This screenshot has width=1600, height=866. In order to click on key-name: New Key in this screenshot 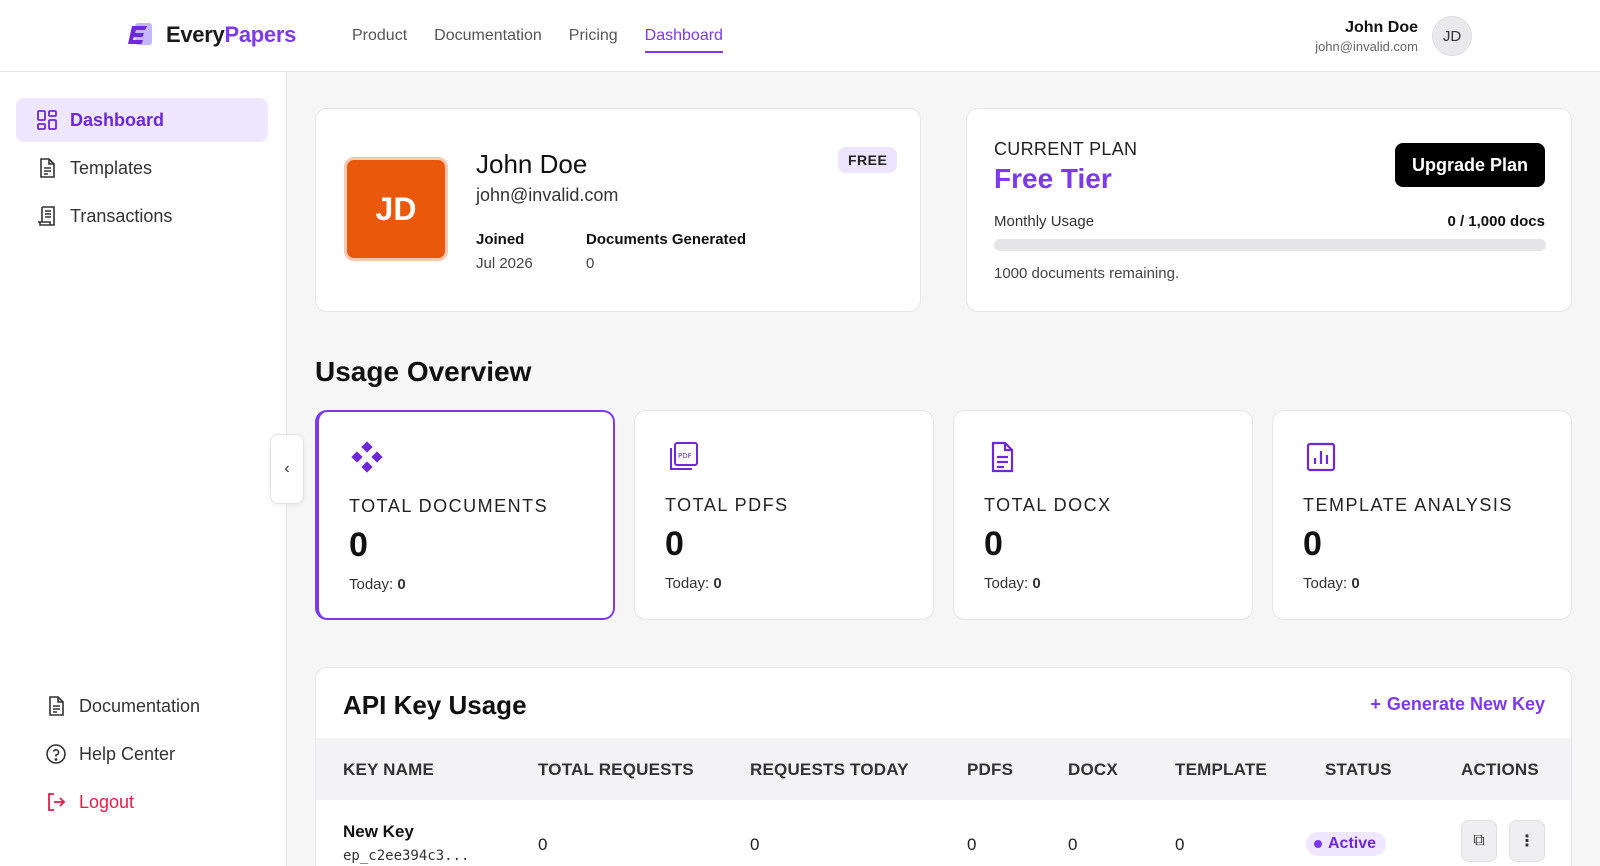, I will do `click(378, 831)`.